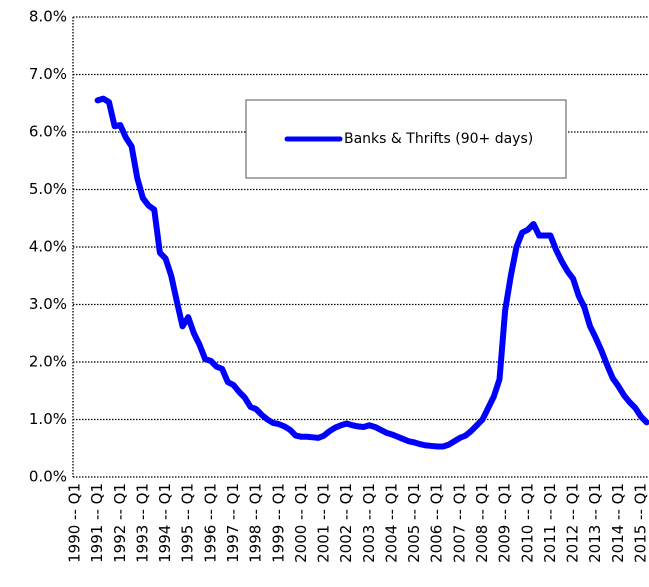 The width and height of the screenshot is (649, 587). I want to click on x-tick-label: 2006 -- Q1, so click(437, 523).